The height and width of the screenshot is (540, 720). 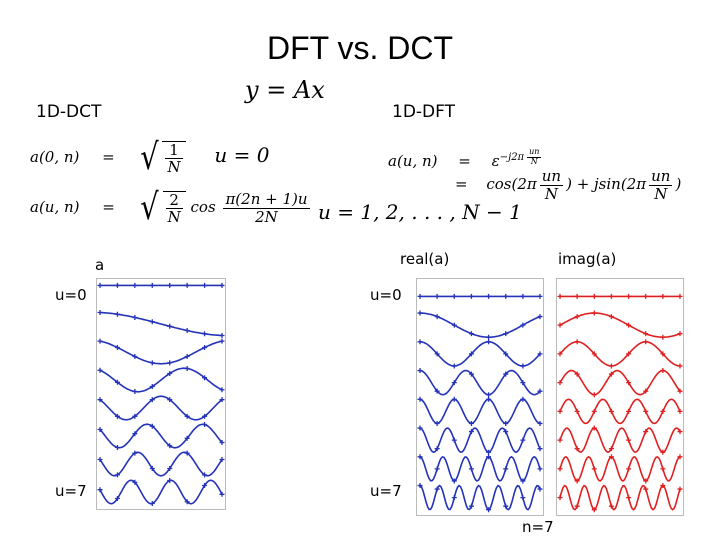 What do you see at coordinates (108, 207) in the screenshot?
I see `dct-eq-2: =` at bounding box center [108, 207].